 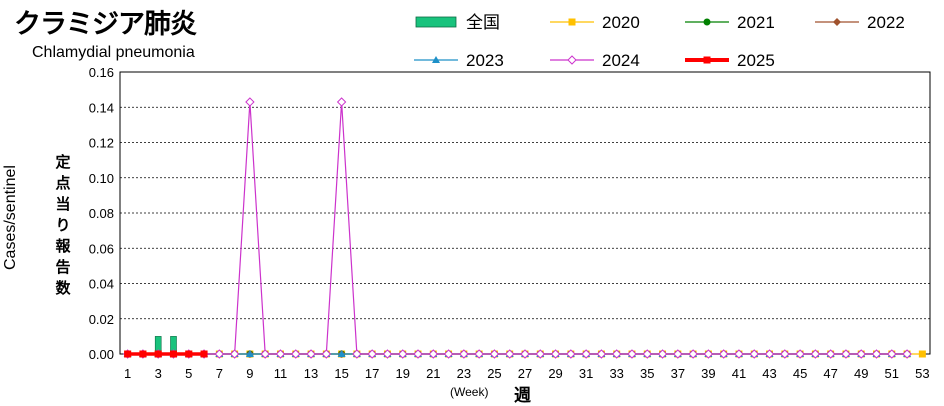 I want to click on legend-2023-label: 2023, so click(x=485, y=60).